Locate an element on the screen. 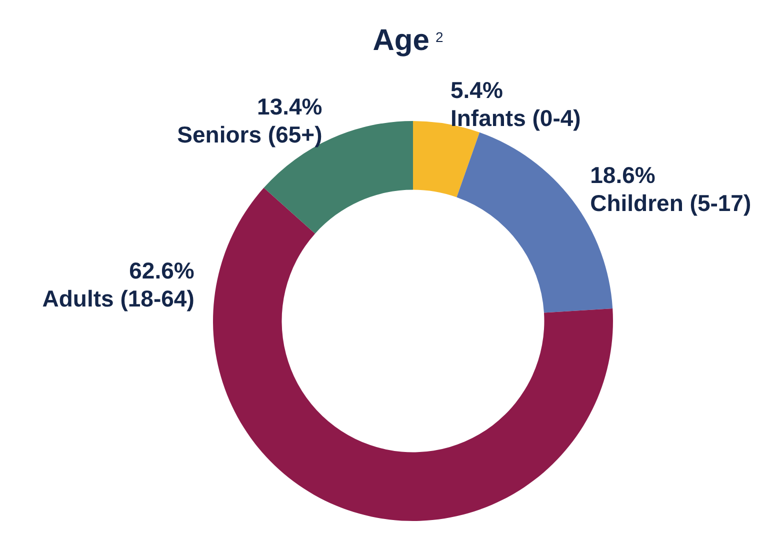 The width and height of the screenshot is (775, 535). donut-slice is located at coordinates (338, 177).